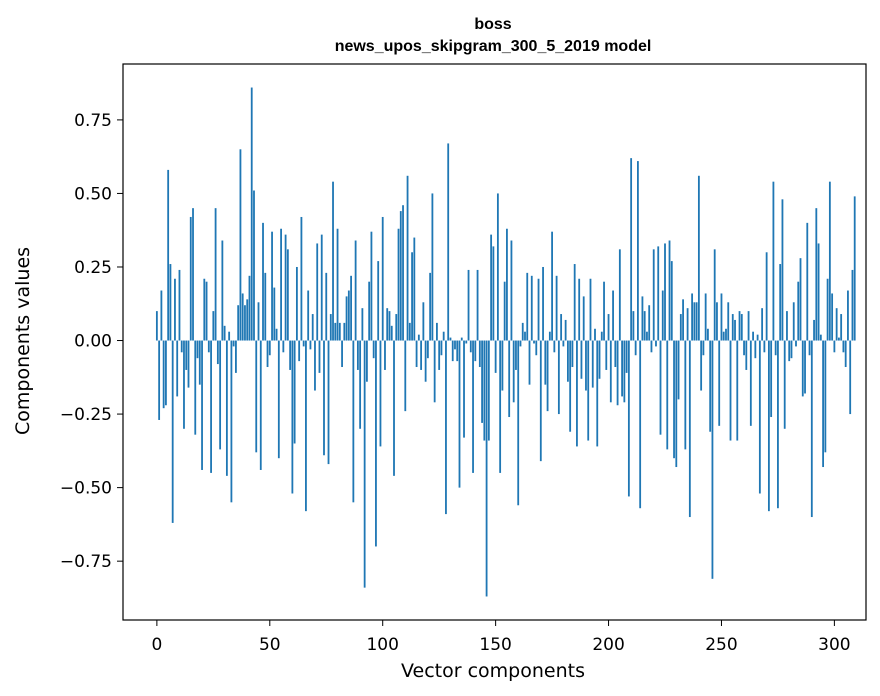 This screenshot has width=880, height=696. I want to click on y-tick-label: −0.25, so click(86, 415).